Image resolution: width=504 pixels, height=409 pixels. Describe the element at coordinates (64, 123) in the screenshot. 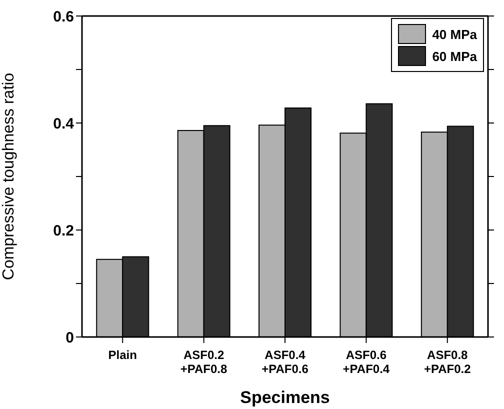

I see `y-tick-label: 0.4` at that location.